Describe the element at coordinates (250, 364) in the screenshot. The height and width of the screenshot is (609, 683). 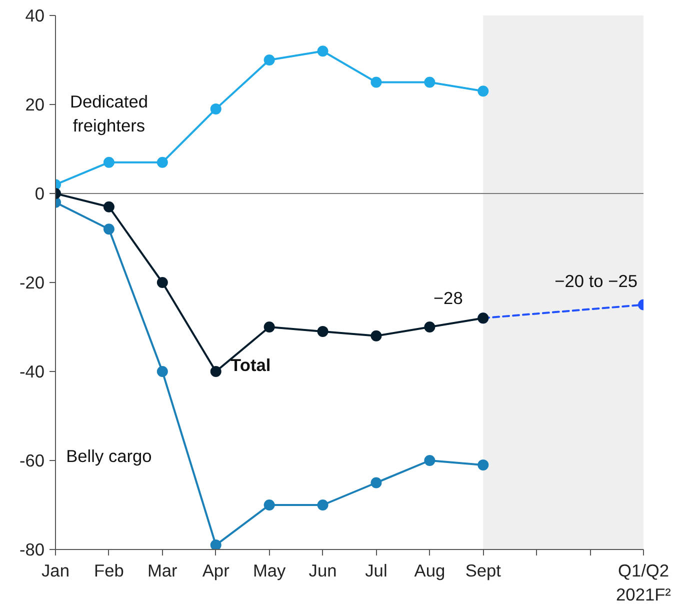
I see `series-label: Total` at that location.